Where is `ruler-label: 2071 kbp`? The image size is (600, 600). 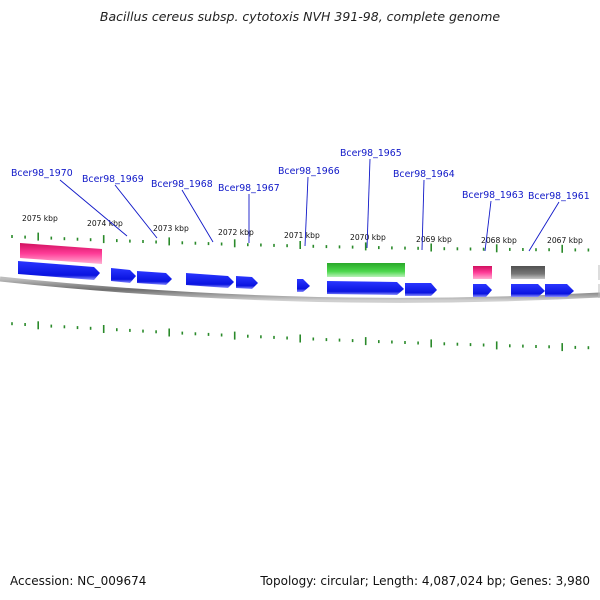 ruler-label: 2071 kbp is located at coordinates (302, 235).